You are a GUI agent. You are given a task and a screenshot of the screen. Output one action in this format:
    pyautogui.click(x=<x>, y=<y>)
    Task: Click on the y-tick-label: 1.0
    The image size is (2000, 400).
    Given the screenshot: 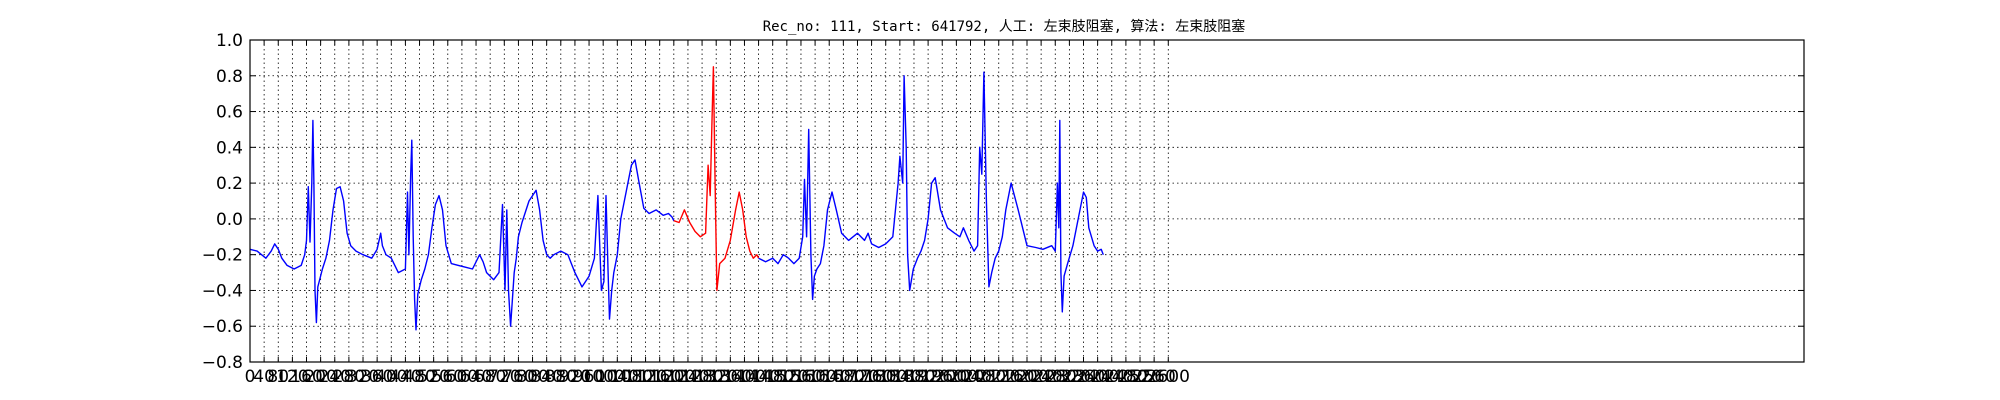 What is the action you would take?
    pyautogui.click(x=229, y=41)
    